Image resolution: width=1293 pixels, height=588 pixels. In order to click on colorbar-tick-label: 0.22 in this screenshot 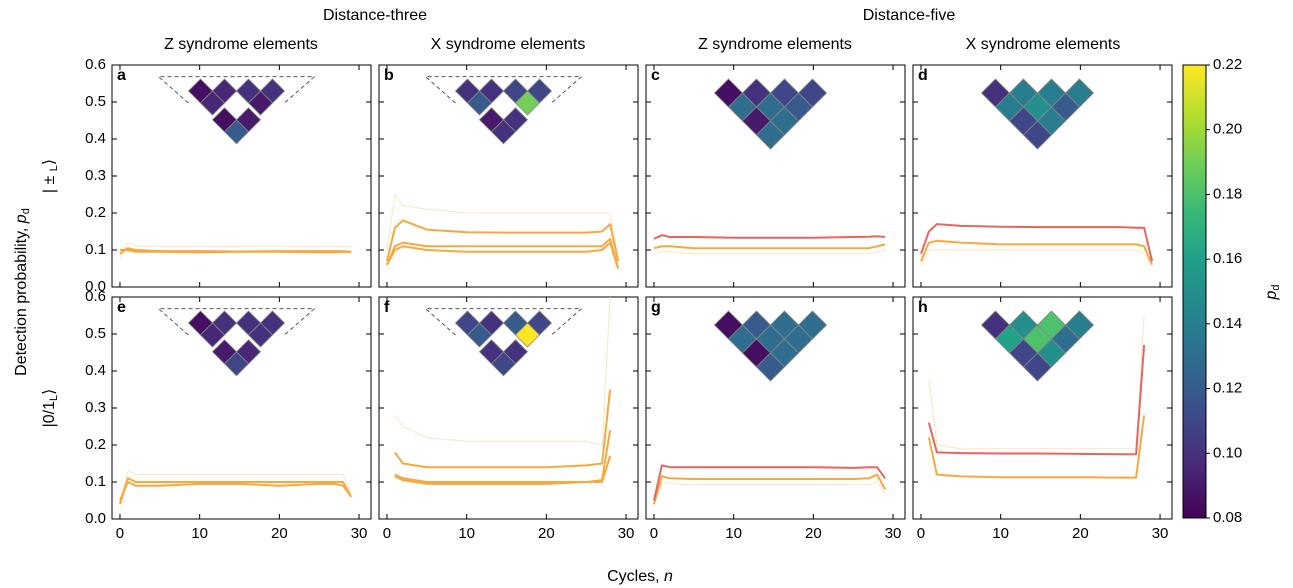, I will do `click(1227, 64)`.